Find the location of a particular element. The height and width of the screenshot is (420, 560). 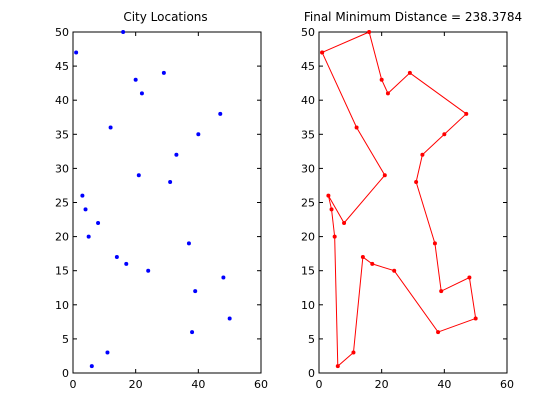

chart-title: Final Minimum Distance = 238.3784 is located at coordinates (413, 17).